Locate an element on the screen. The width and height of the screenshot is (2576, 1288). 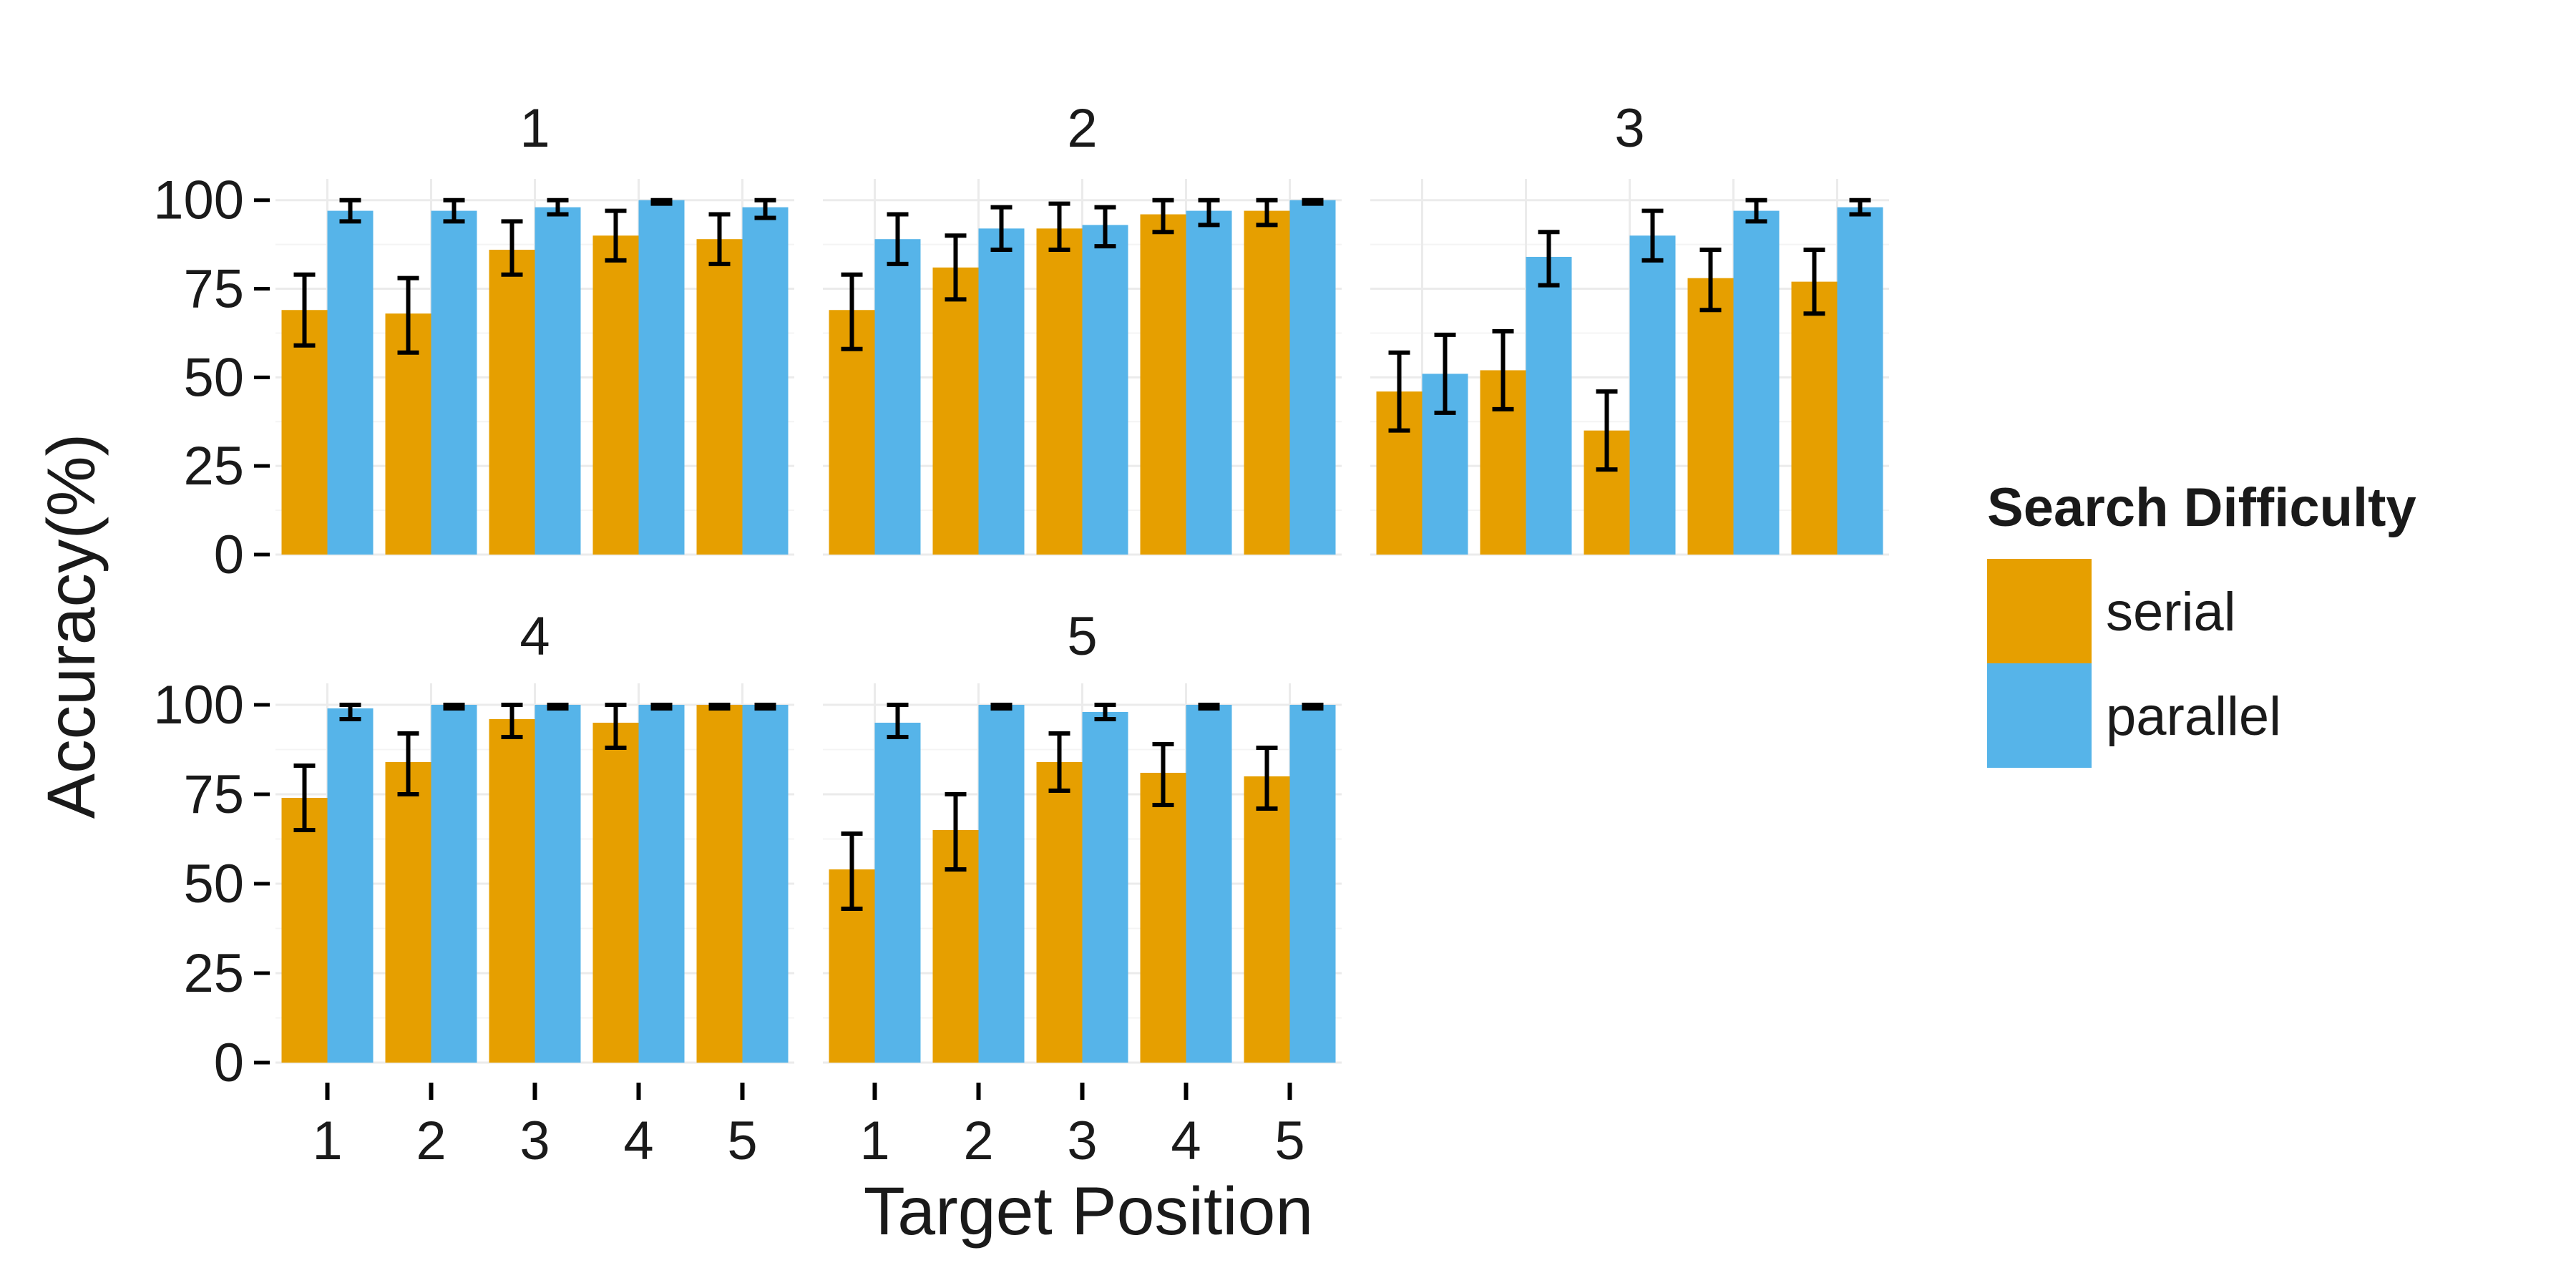
legend-label-serial: serial is located at coordinates (2171, 612).